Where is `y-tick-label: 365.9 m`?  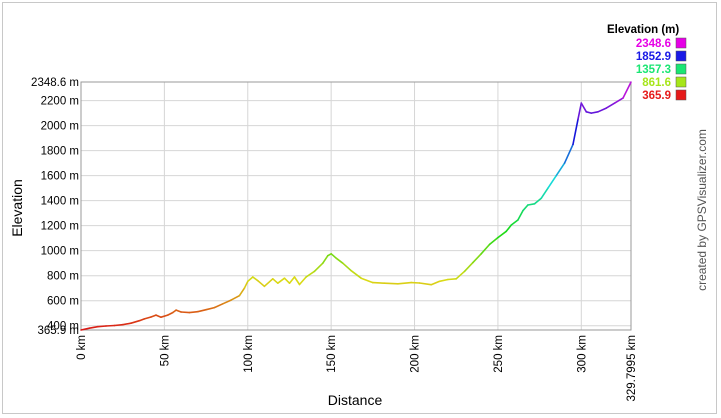
y-tick-label: 365.9 m is located at coordinates (58, 331).